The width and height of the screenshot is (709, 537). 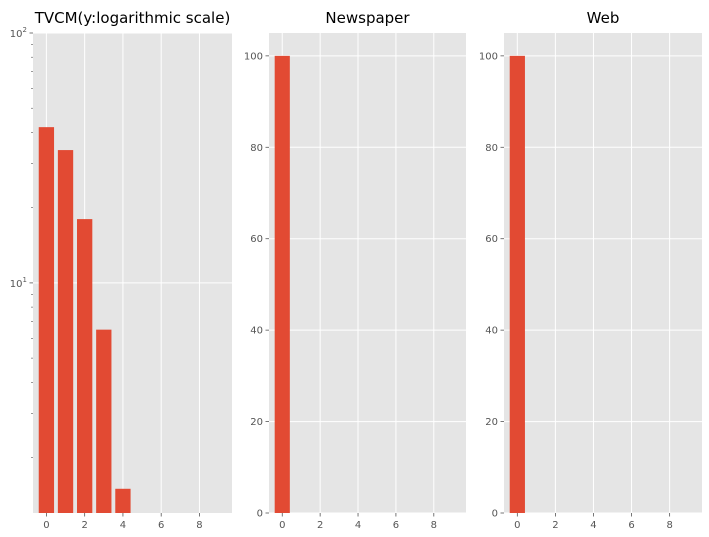 I want to click on y-tick-label-web-5: 100, so click(x=488, y=56).